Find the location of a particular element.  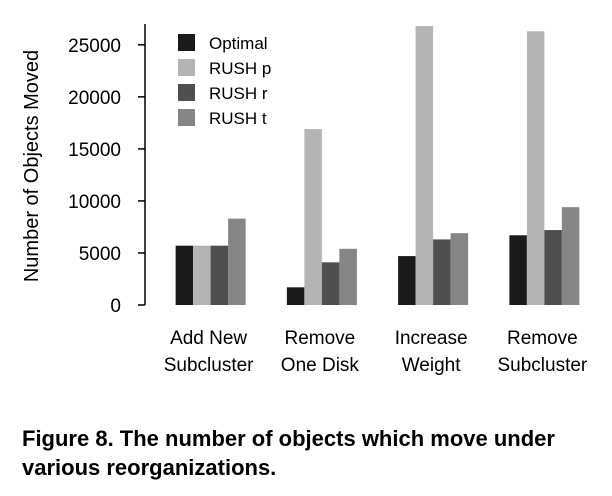

y-tick-label: 20000 is located at coordinates (94, 98).